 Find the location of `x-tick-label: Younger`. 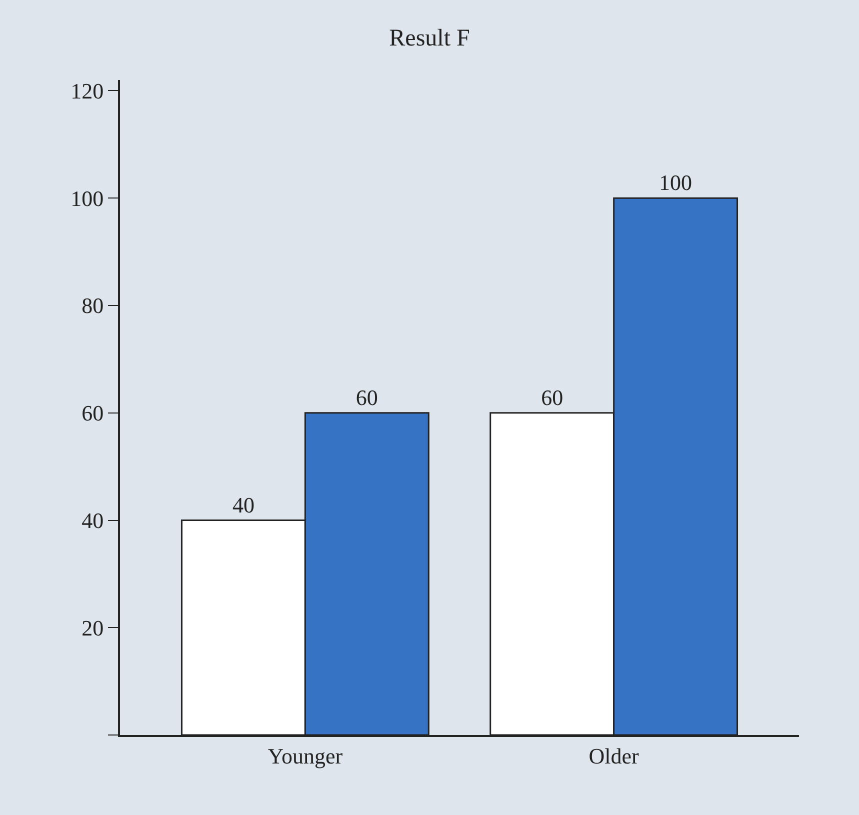

x-tick-label: Younger is located at coordinates (306, 755).